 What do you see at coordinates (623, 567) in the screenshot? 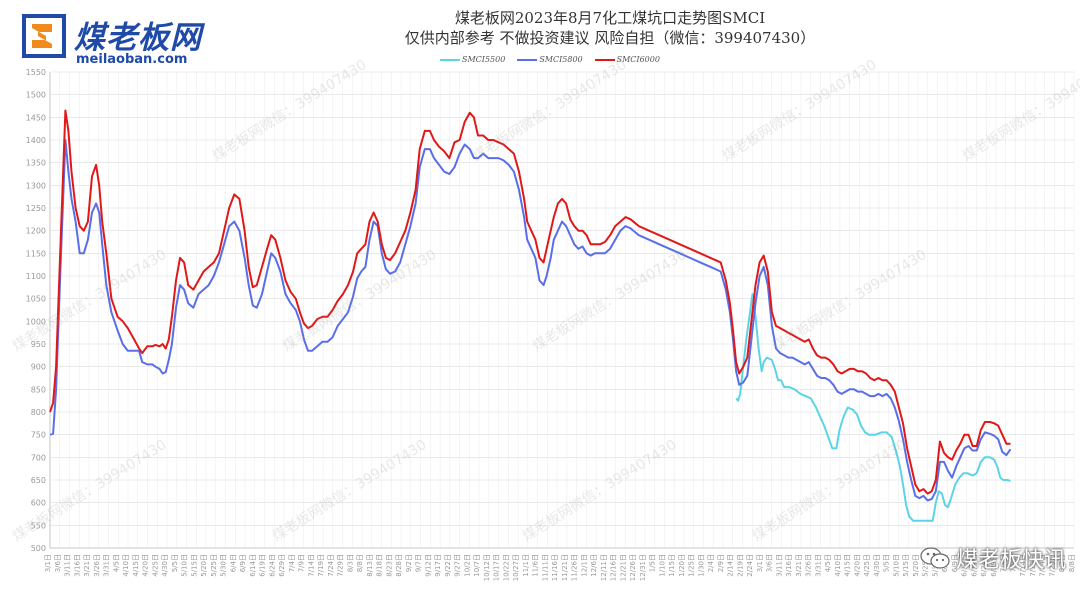
I see `x-tick-label: 12/21日` at bounding box center [623, 567].